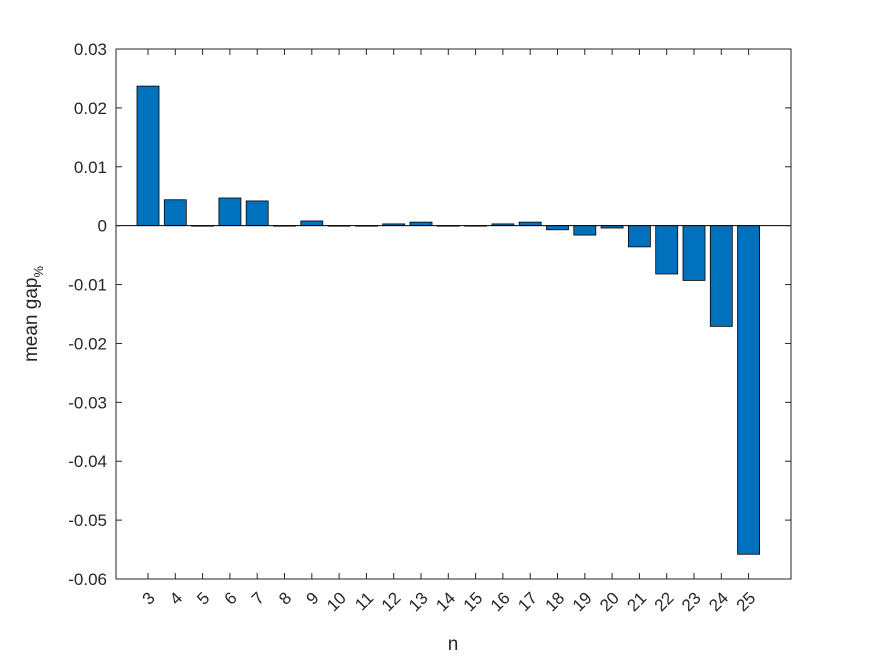 The width and height of the screenshot is (875, 656). I want to click on y-axis-label-main: mean gap, so click(31, 320).